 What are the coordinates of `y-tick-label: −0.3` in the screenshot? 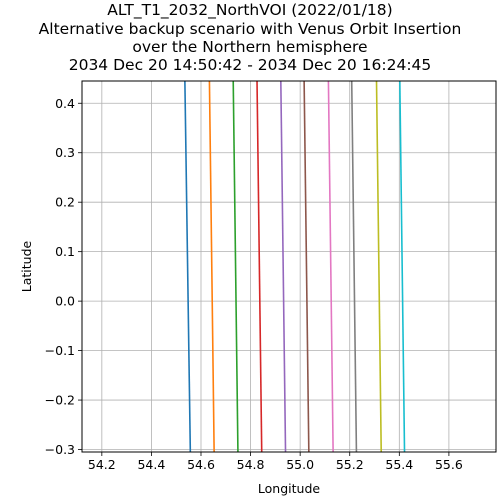 It's located at (60, 449).